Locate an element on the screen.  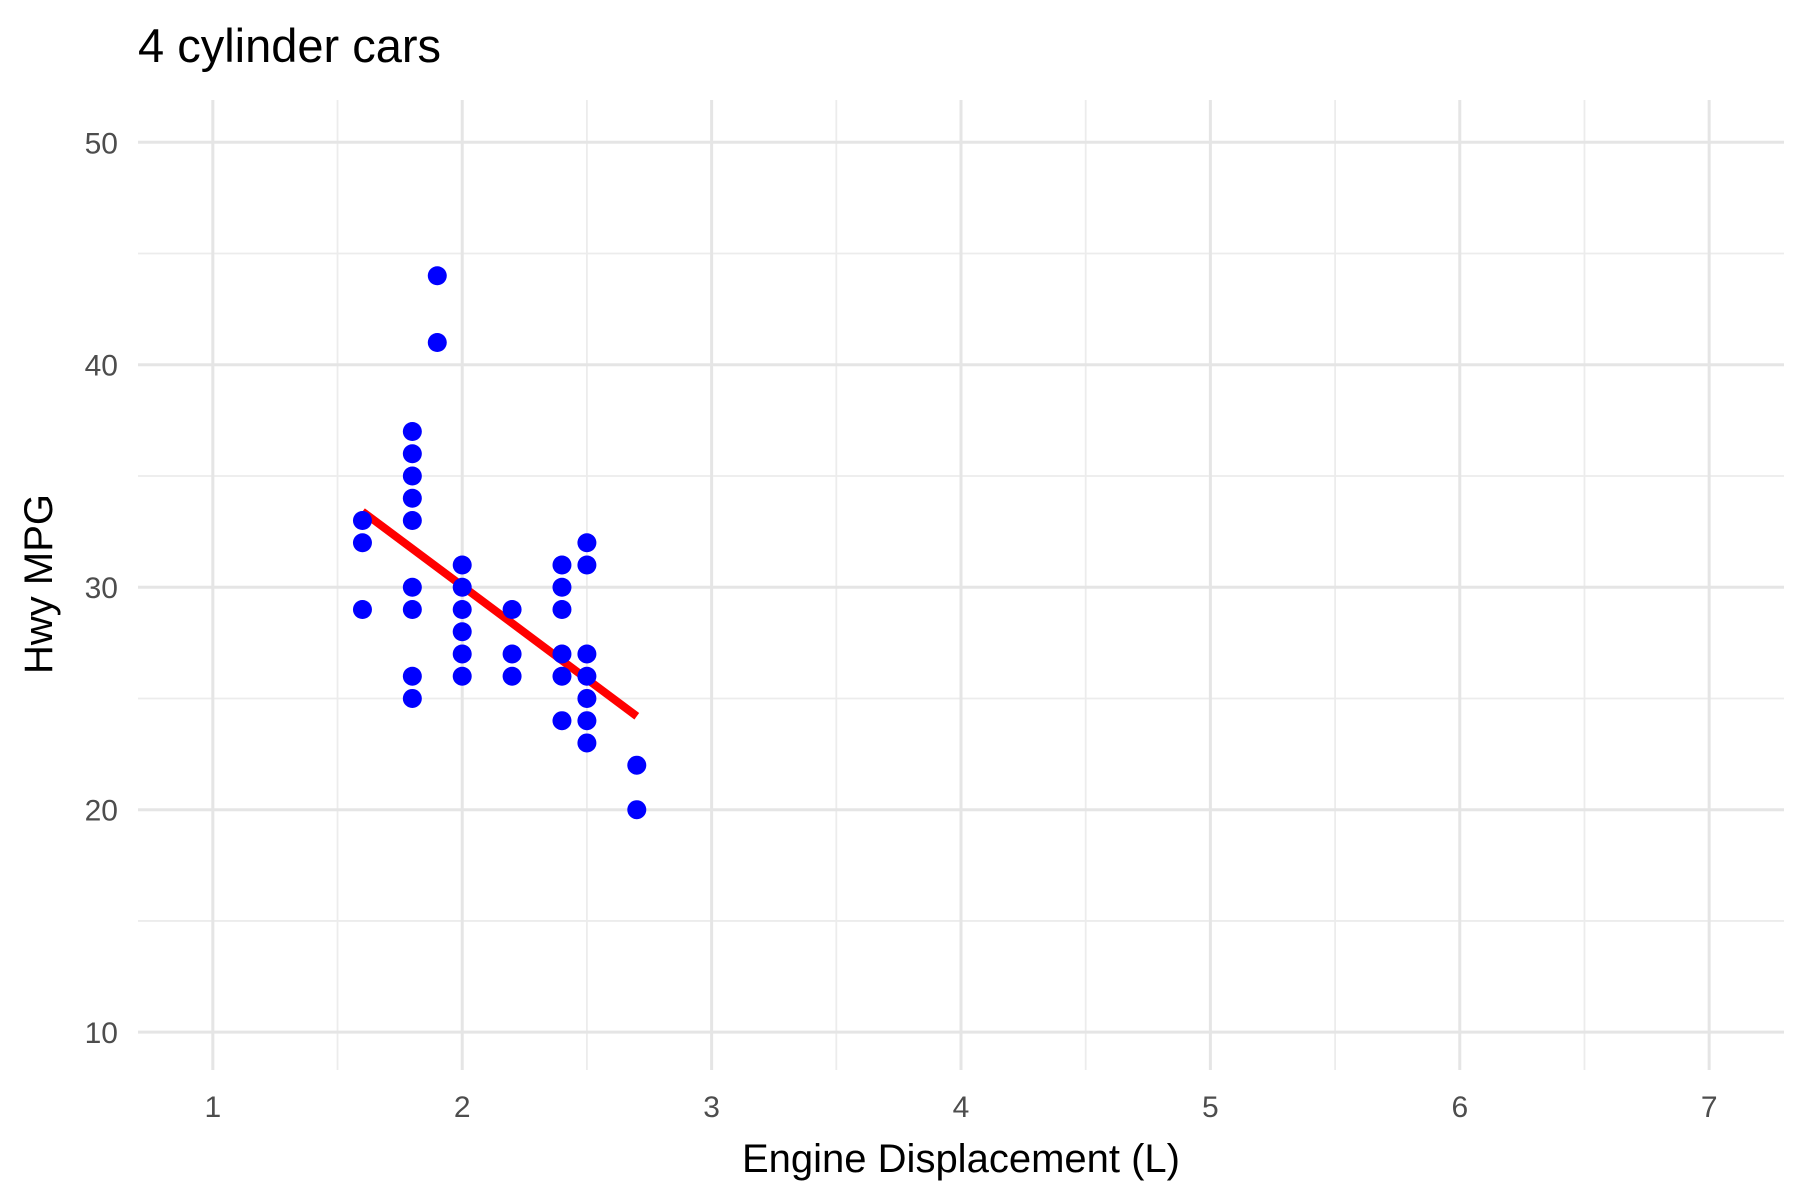
x-tick-label: 2 is located at coordinates (462, 1107).